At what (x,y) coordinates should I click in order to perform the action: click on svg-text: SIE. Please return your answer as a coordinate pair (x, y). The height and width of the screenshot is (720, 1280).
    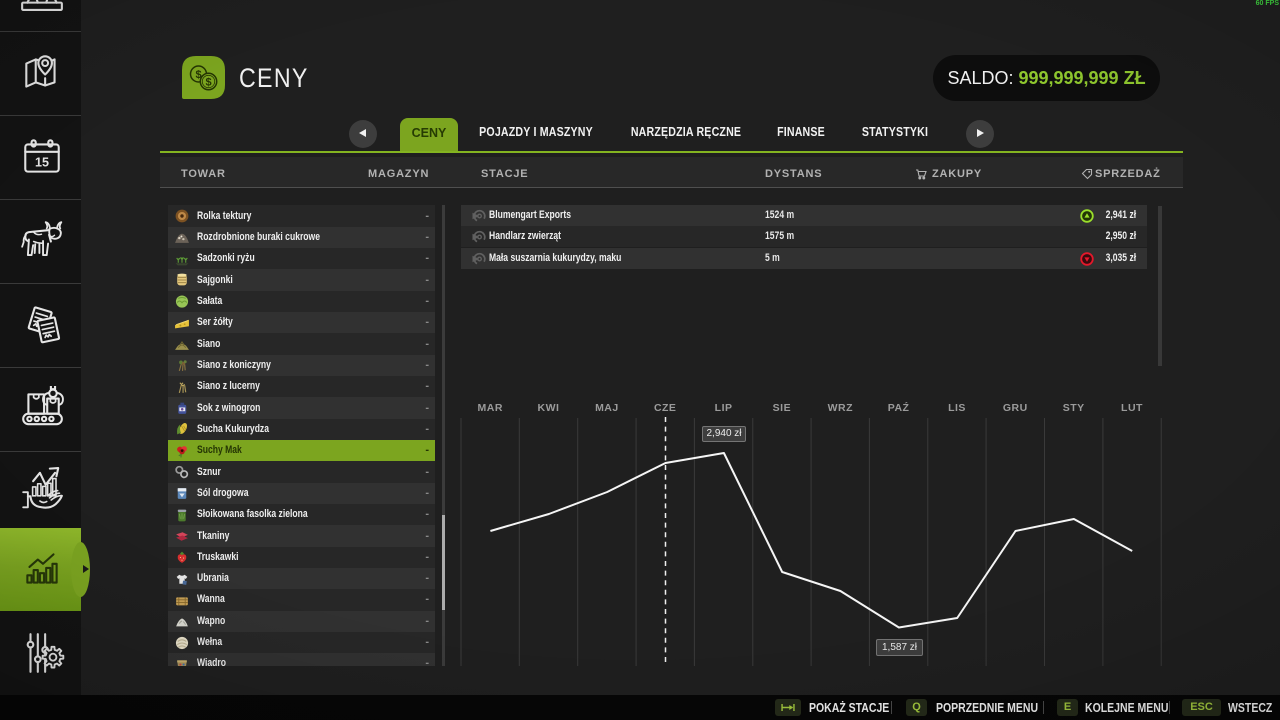
    Looking at the image, I should click on (782, 408).